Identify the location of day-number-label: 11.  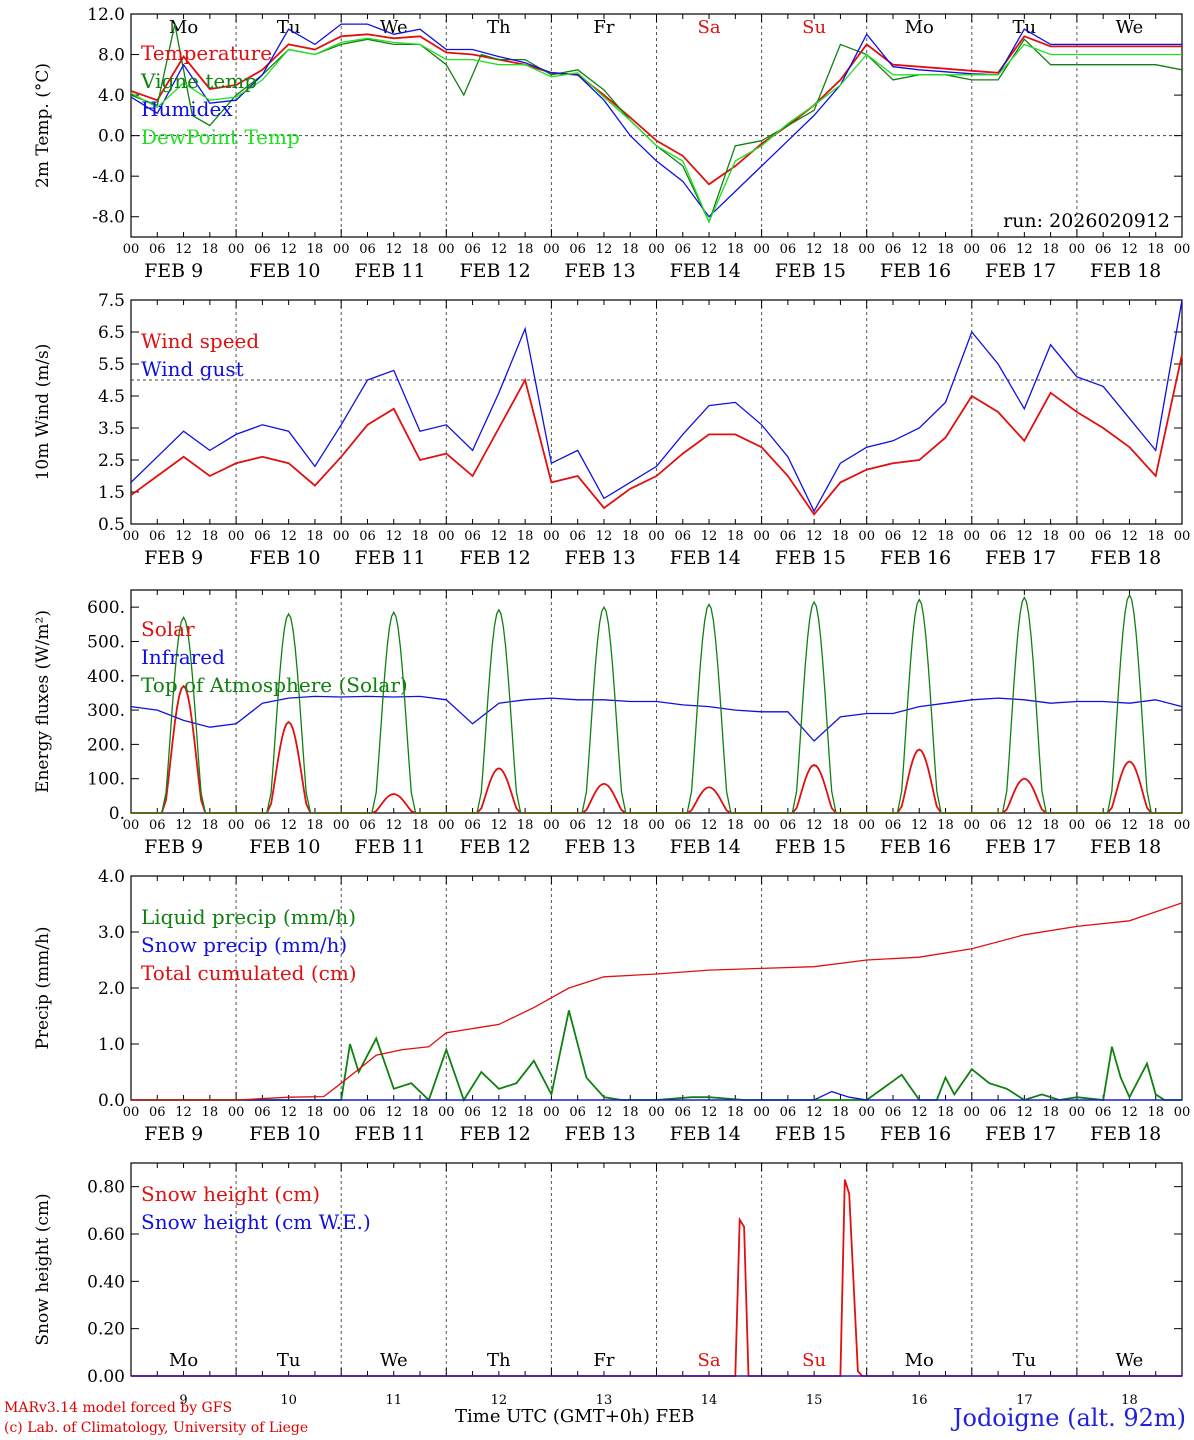
(393, 1400).